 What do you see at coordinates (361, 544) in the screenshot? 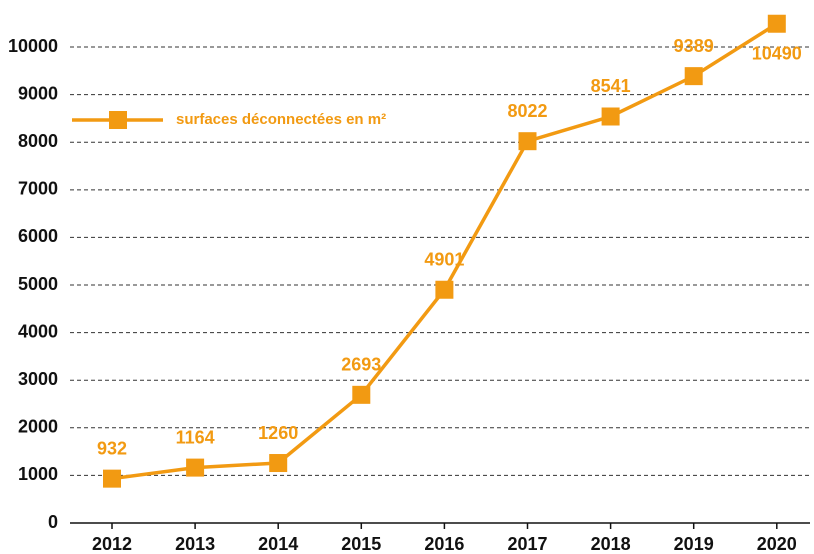
I see `x-tick-label: 2015` at bounding box center [361, 544].